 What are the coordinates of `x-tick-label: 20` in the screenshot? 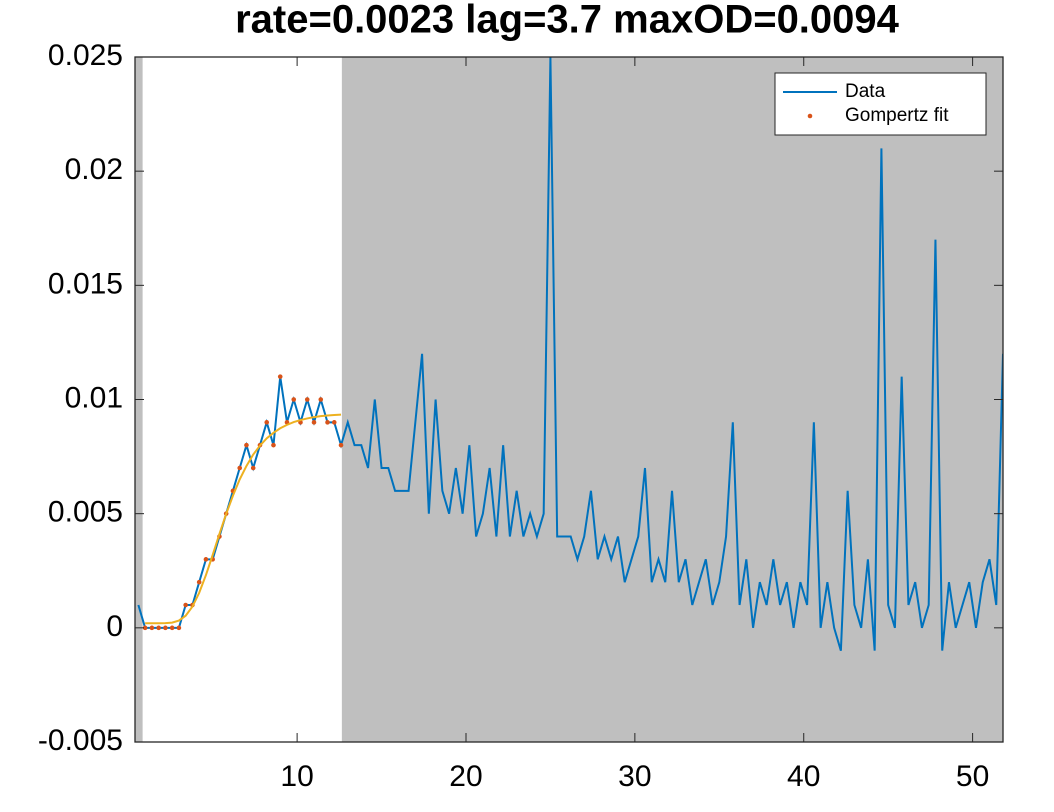 It's located at (465, 776).